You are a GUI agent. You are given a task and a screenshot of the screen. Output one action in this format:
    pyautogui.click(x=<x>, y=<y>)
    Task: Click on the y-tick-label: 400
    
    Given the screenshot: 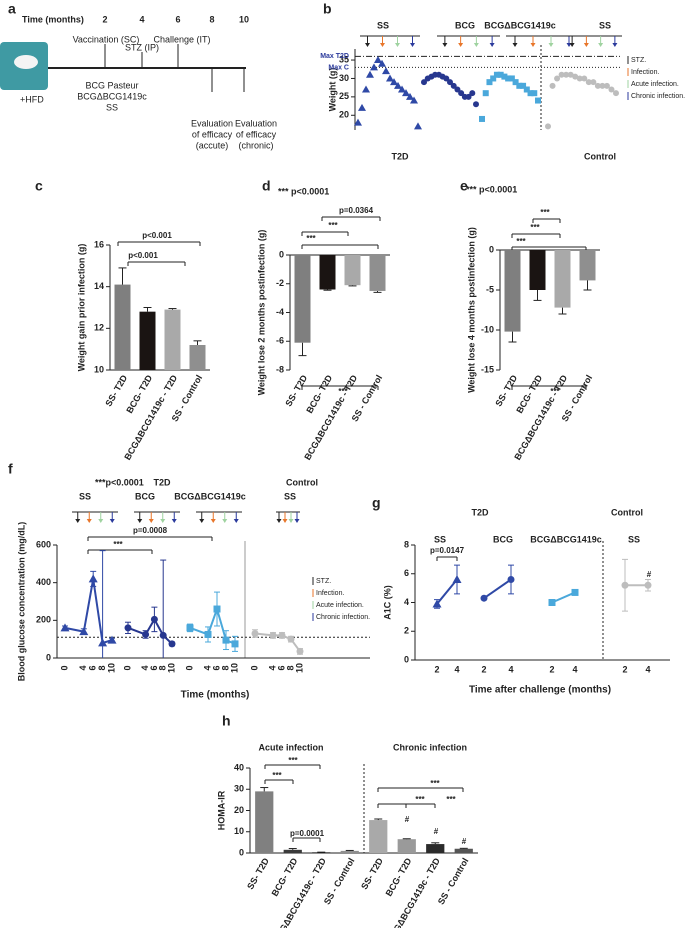 What is the action you would take?
    pyautogui.click(x=43, y=582)
    